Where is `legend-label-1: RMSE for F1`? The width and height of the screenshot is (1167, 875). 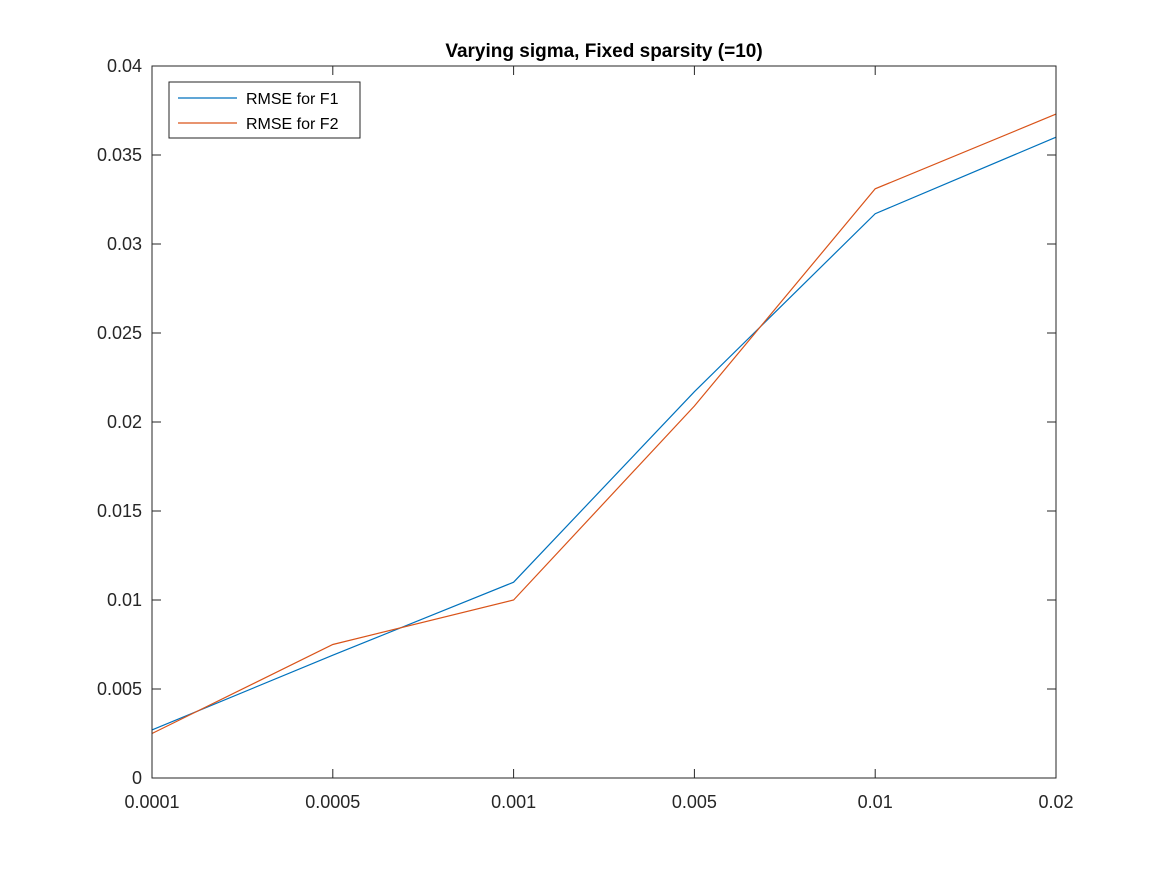 legend-label-1: RMSE for F1 is located at coordinates (292, 99).